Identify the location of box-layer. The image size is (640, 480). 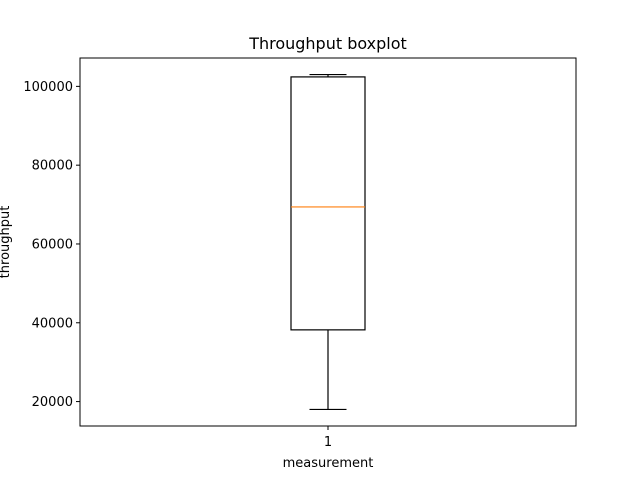
(328, 242).